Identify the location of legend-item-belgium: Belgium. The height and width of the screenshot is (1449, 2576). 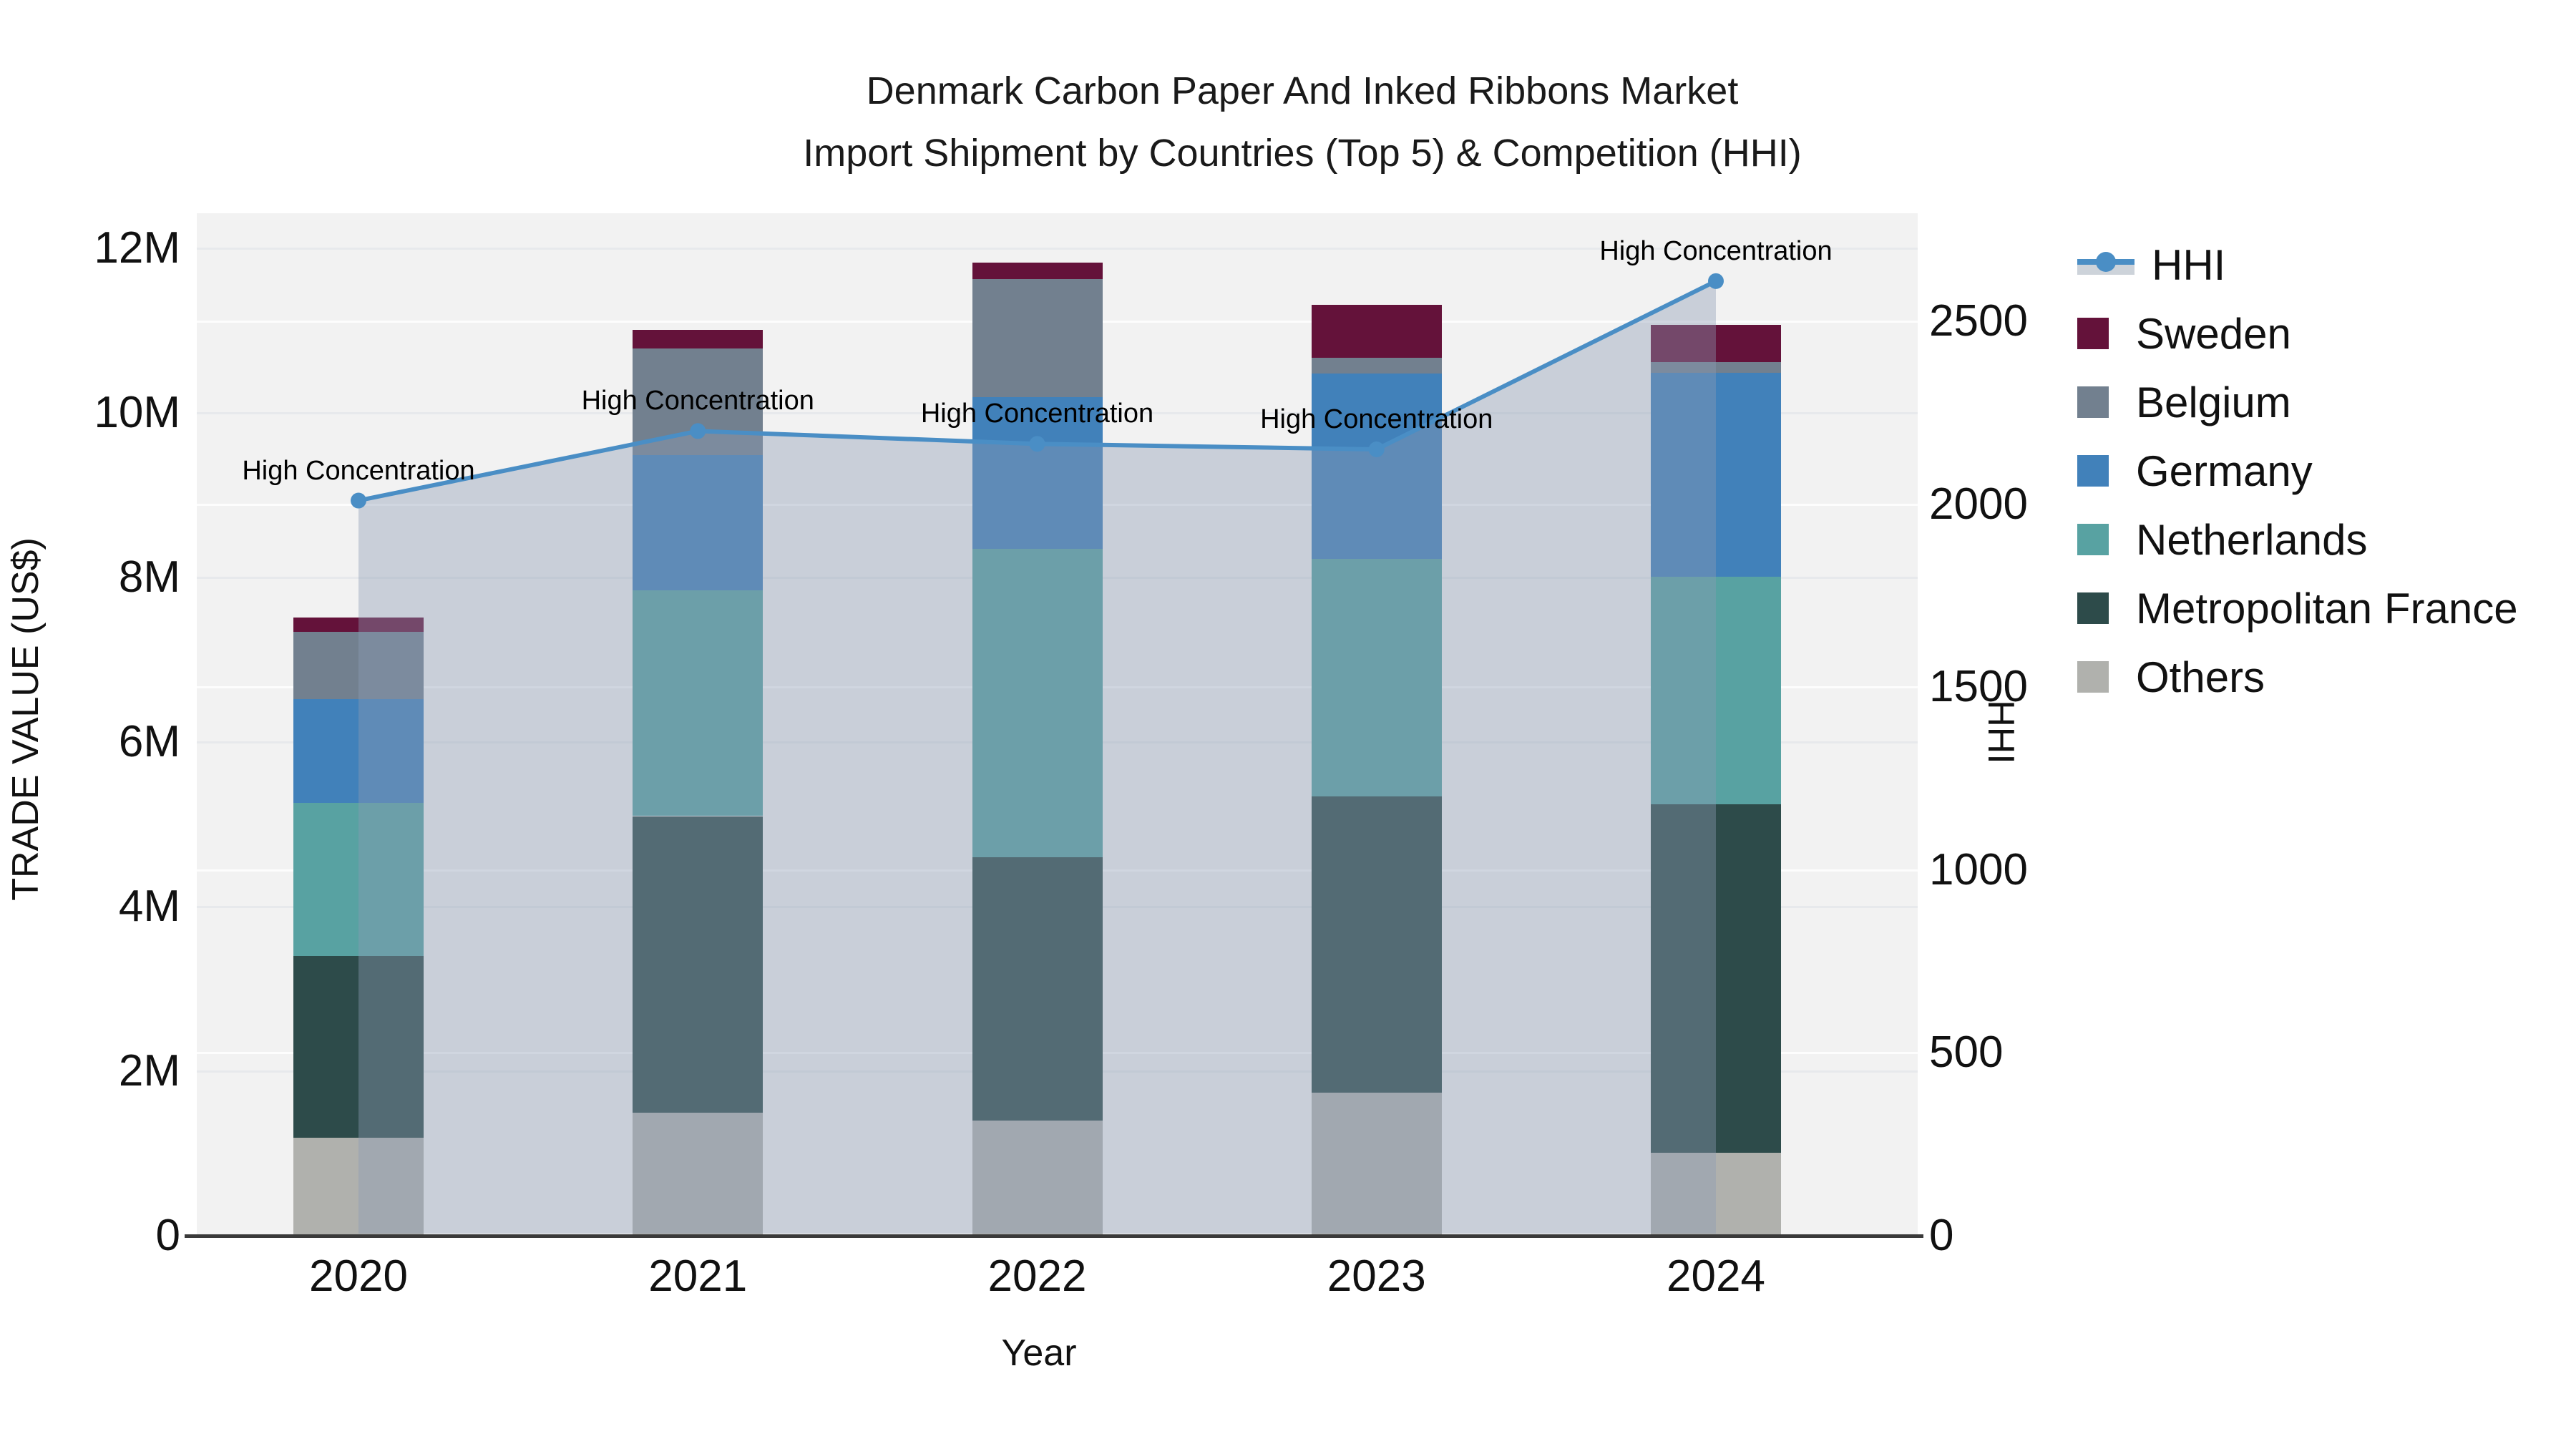
(2184, 402).